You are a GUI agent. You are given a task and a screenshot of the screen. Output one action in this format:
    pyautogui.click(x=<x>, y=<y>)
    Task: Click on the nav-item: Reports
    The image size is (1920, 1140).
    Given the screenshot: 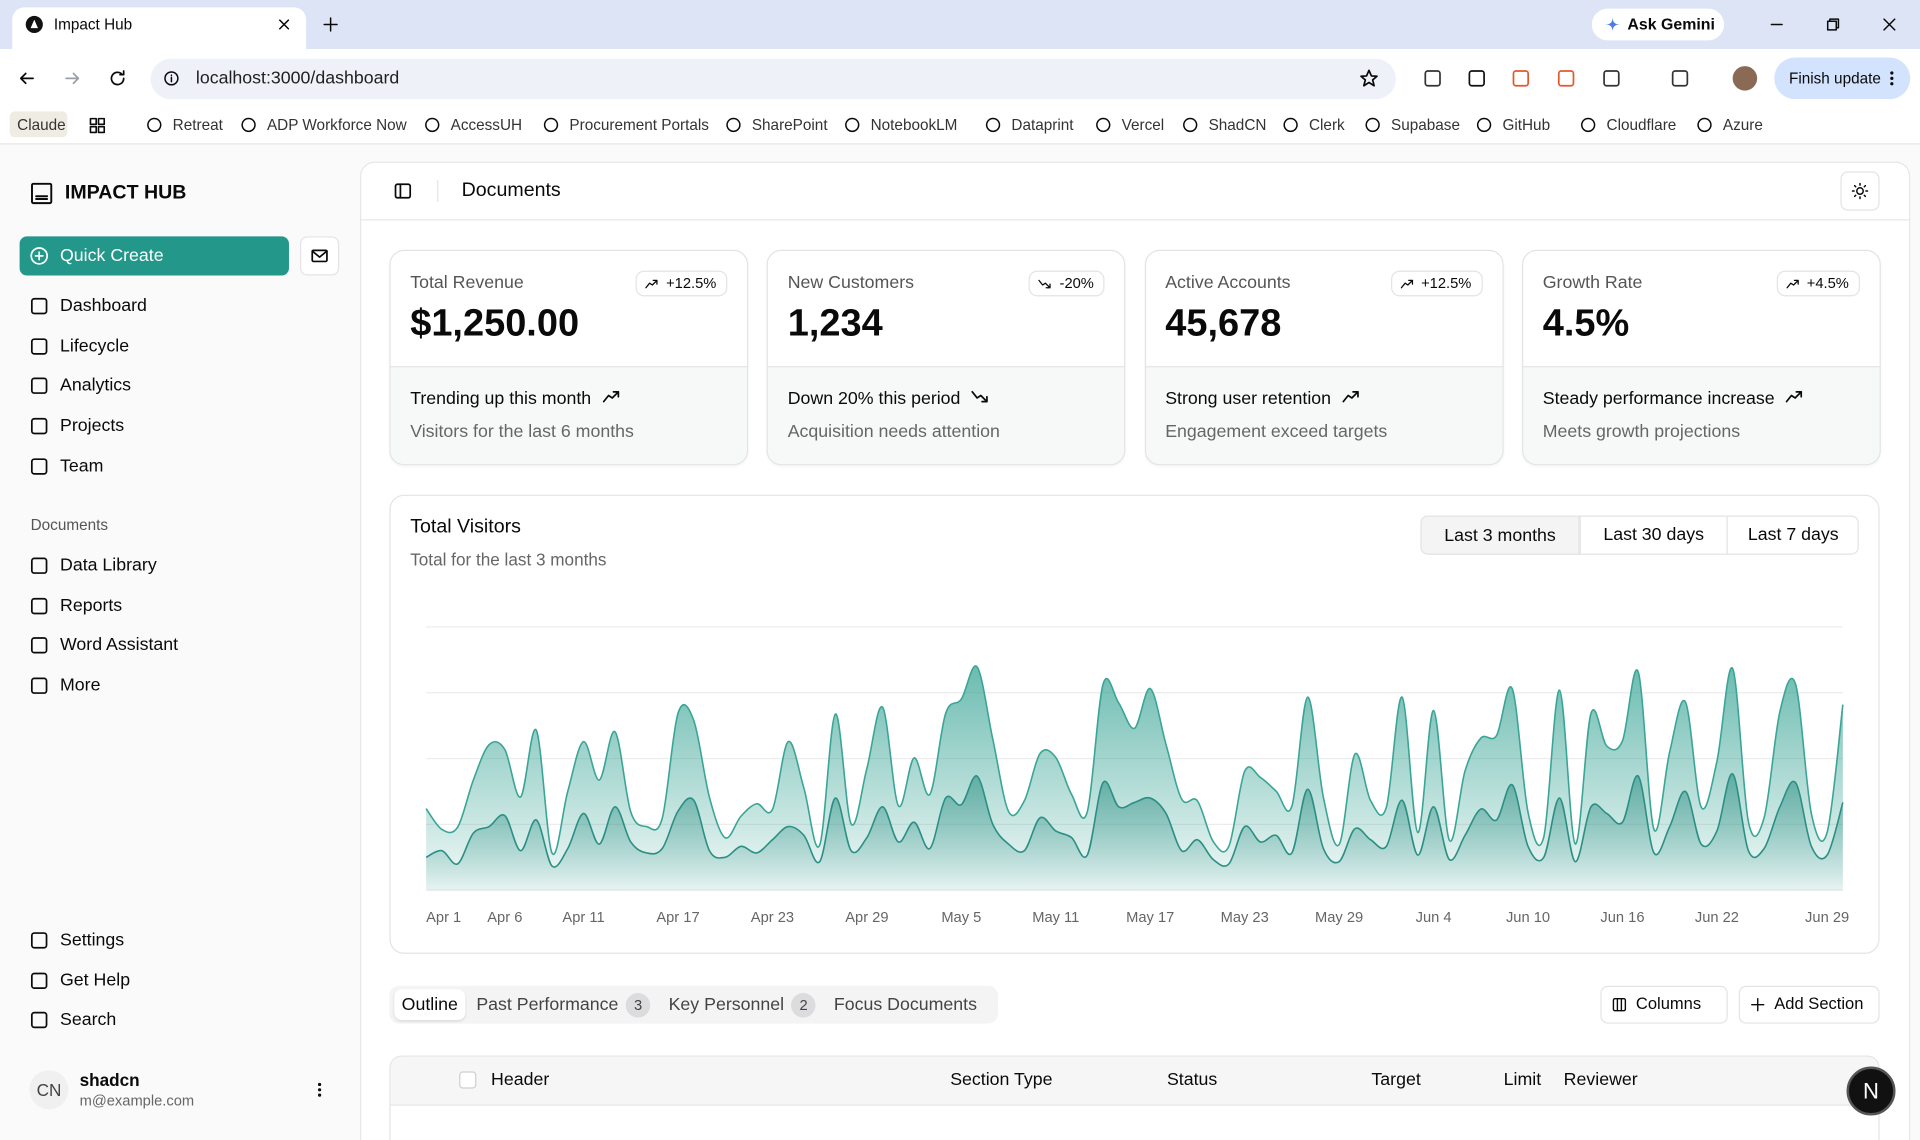 What is the action you would take?
    pyautogui.click(x=91, y=605)
    